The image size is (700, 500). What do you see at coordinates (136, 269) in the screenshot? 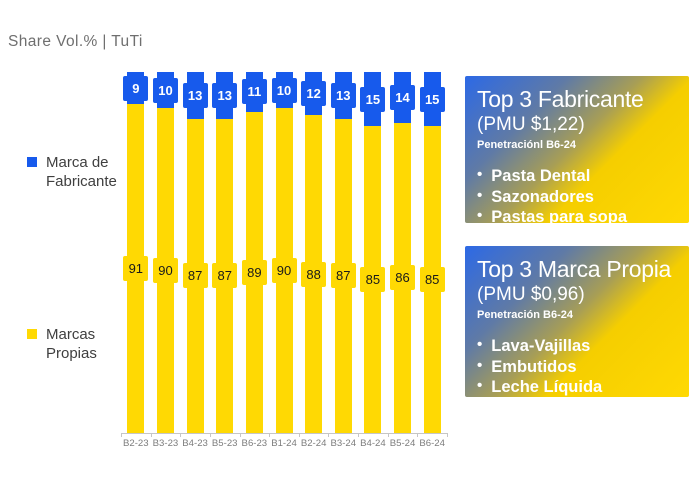
I see `bar-value-label-propias: 91` at bounding box center [136, 269].